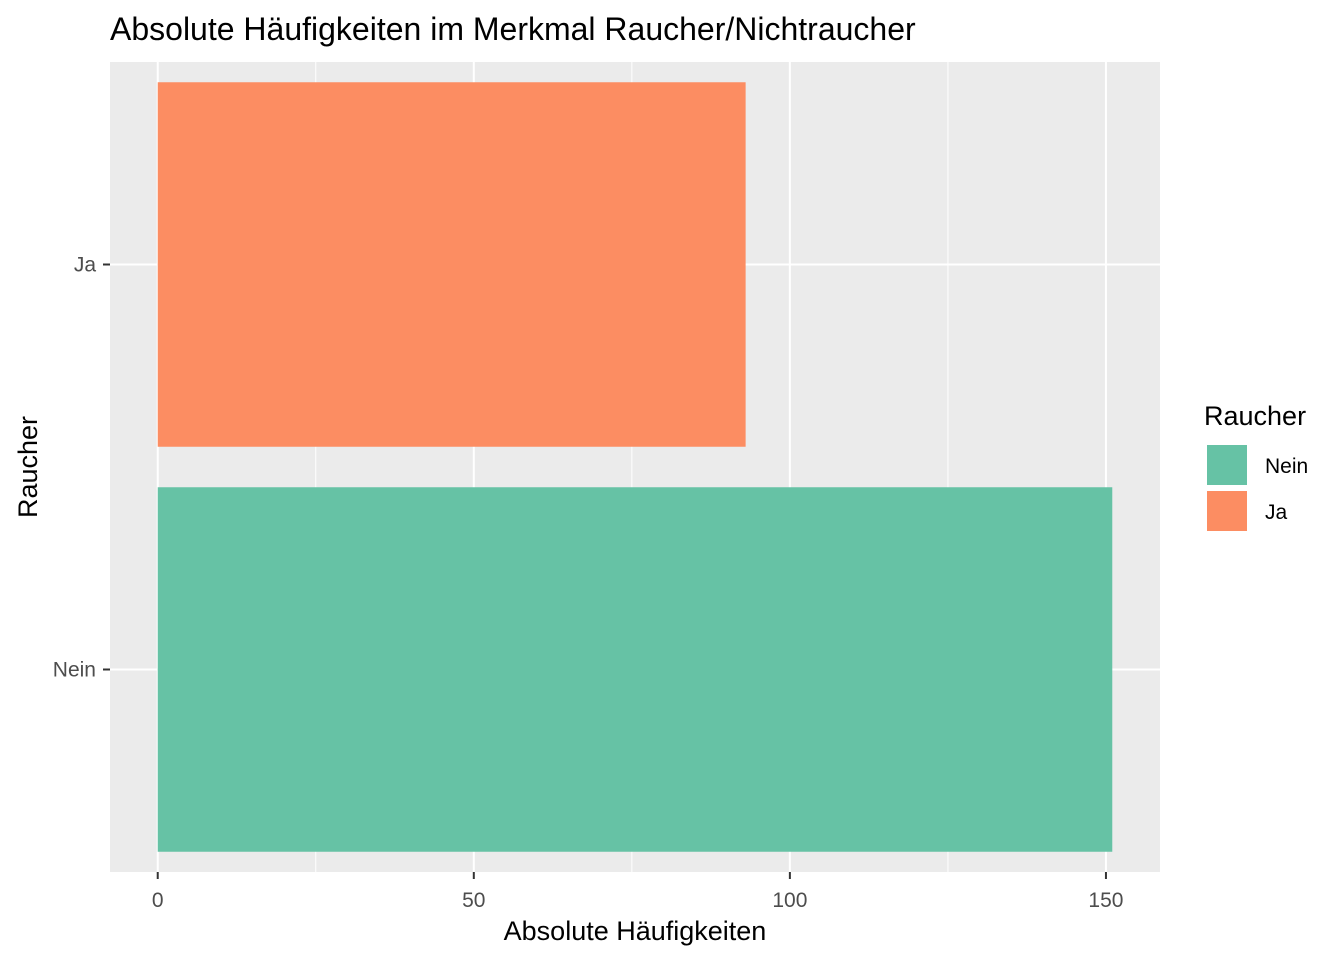 The width and height of the screenshot is (1344, 960). I want to click on legend: Raucher Nein Ja, so click(1256, 467).